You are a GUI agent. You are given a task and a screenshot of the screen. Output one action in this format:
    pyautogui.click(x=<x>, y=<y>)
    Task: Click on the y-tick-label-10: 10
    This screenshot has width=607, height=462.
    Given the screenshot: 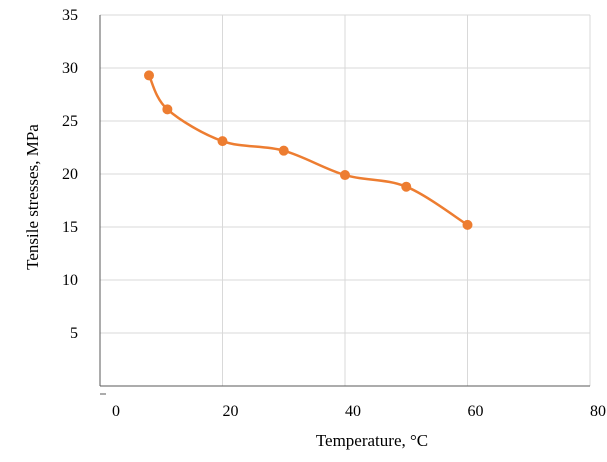 What is the action you would take?
    pyautogui.click(x=70, y=280)
    